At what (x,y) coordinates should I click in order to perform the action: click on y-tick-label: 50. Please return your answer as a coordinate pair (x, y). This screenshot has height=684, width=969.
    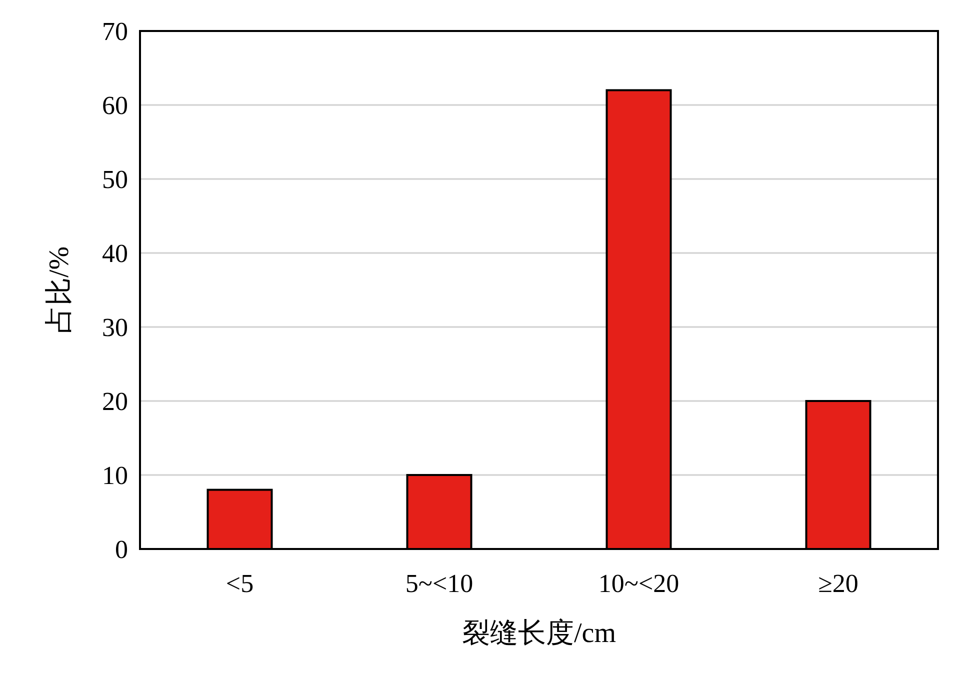
    Looking at the image, I should click on (115, 179).